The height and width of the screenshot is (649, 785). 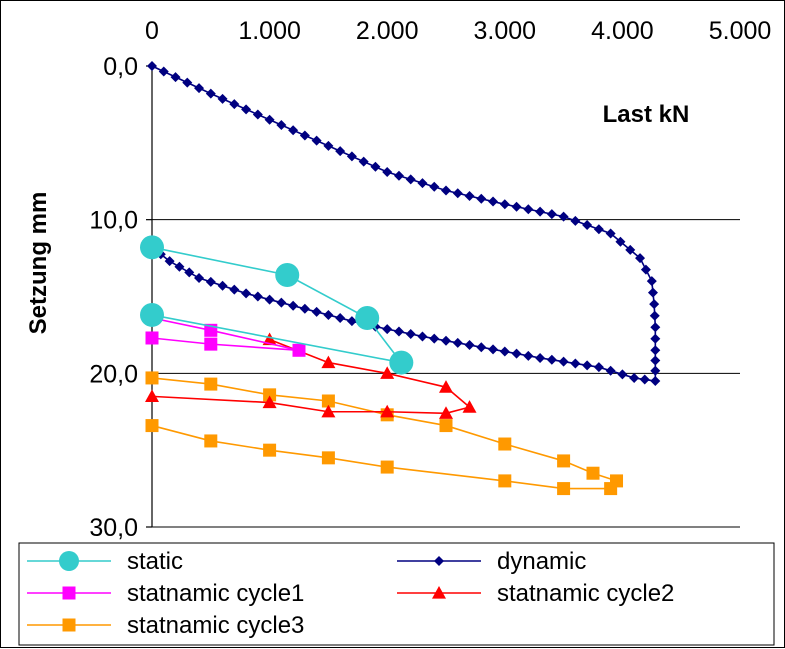 I want to click on x-tick-label-5: 5.000, so click(x=740, y=31).